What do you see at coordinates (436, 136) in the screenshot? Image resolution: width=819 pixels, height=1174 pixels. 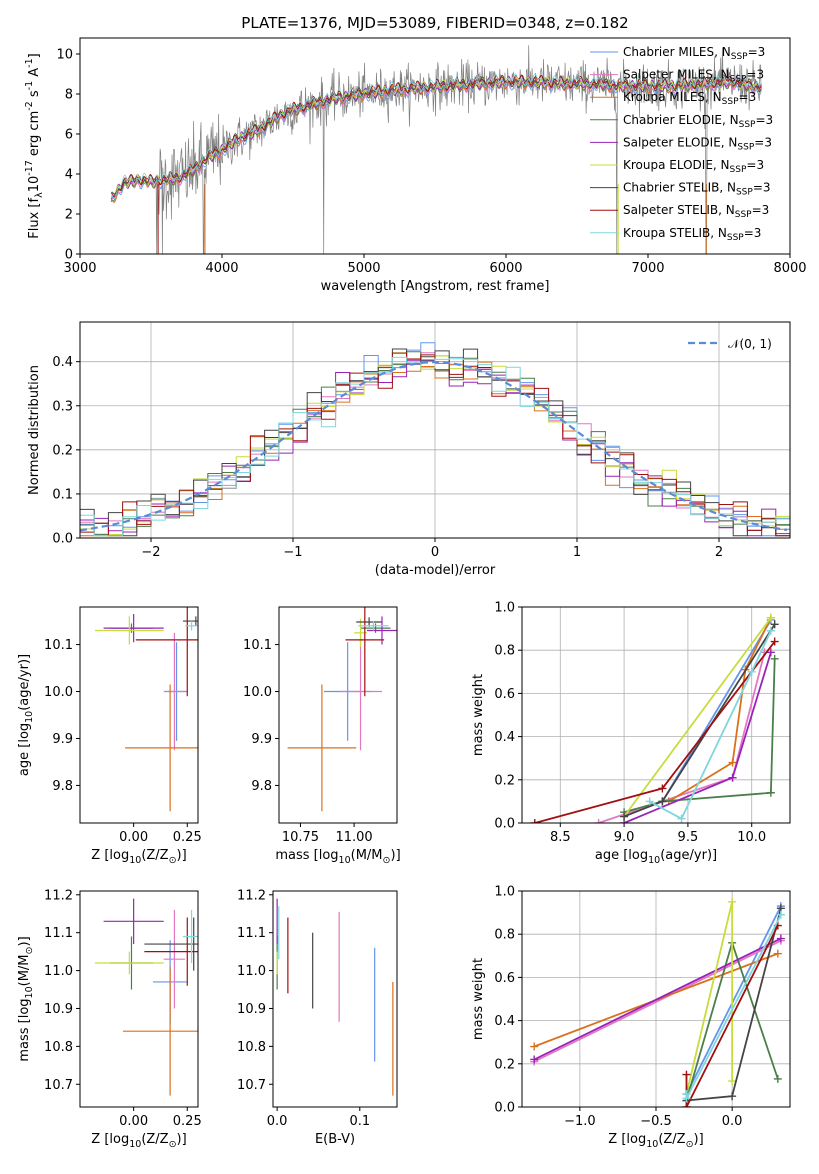 I see `model-spectrum-line` at bounding box center [436, 136].